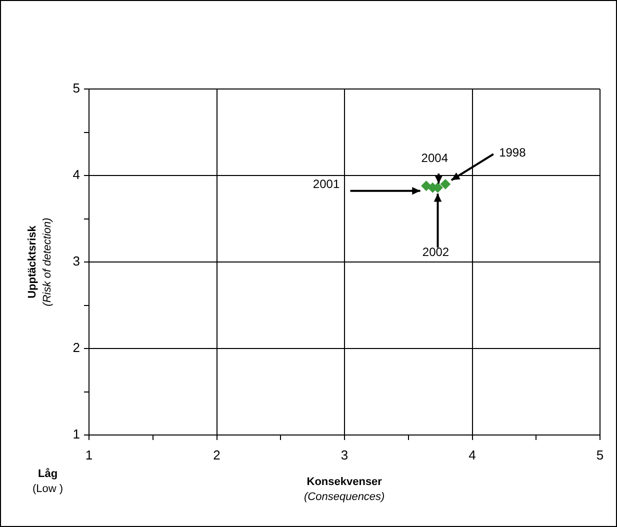  What do you see at coordinates (216, 454) in the screenshot?
I see `x-tick-label: 2` at bounding box center [216, 454].